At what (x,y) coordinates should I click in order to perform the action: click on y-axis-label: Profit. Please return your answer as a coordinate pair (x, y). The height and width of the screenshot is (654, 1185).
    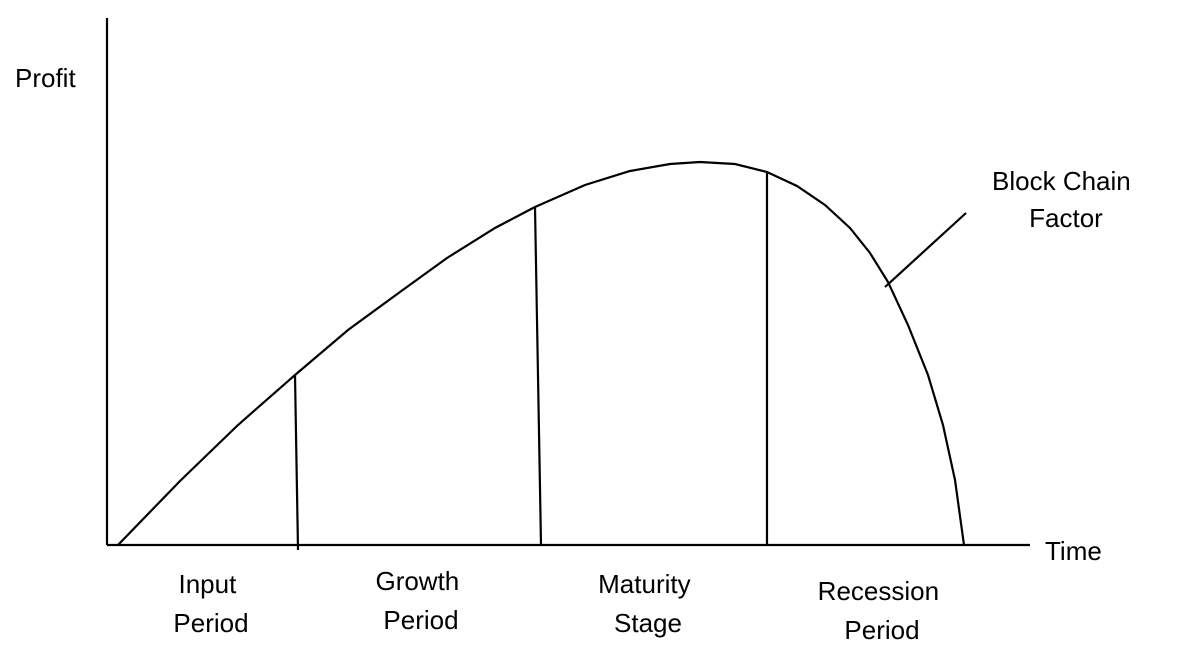
    Looking at the image, I should click on (45, 78).